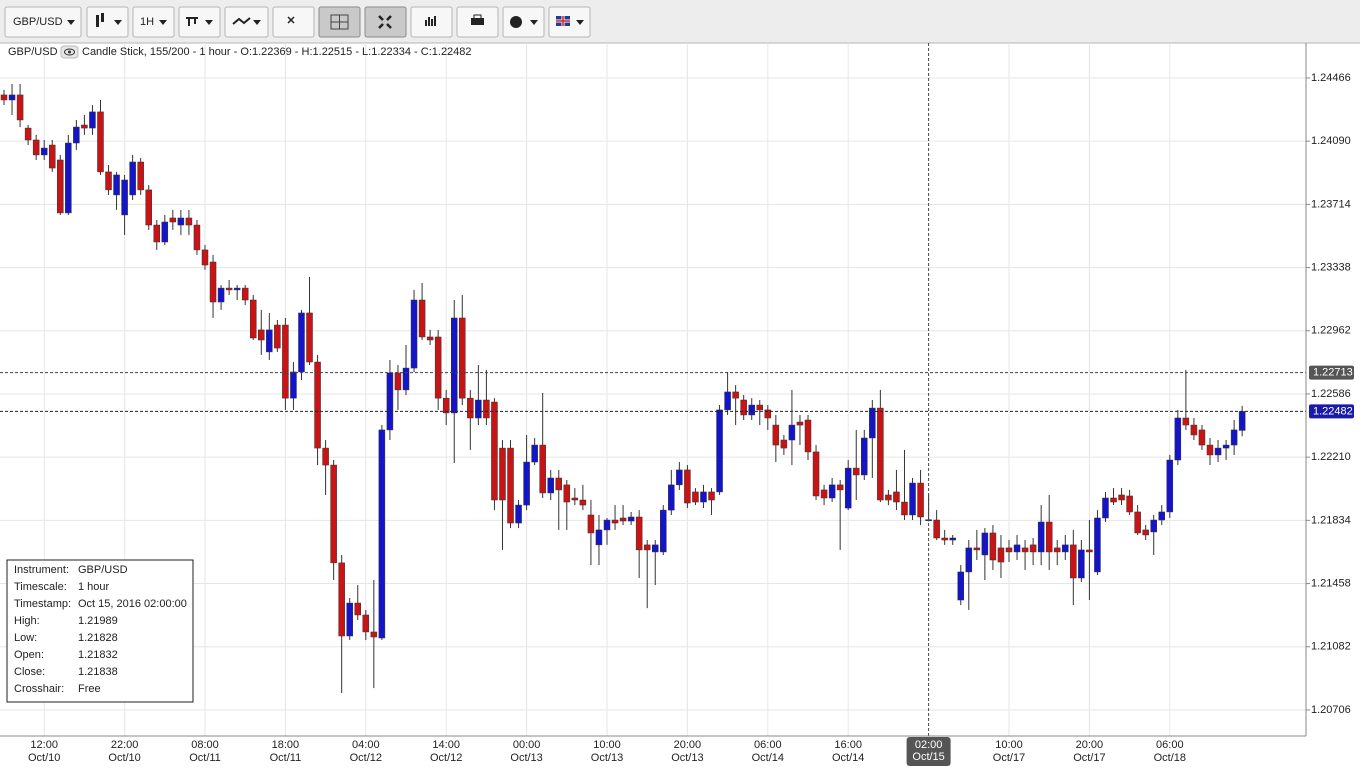  I want to click on language-button, so click(569, 22).